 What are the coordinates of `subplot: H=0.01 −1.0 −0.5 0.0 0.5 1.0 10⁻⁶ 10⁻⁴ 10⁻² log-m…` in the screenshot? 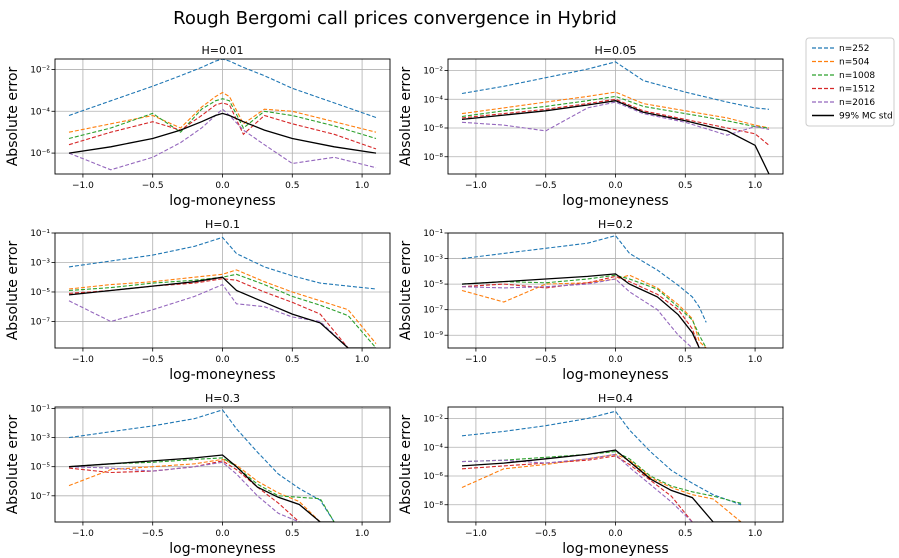 It's located at (198, 126).